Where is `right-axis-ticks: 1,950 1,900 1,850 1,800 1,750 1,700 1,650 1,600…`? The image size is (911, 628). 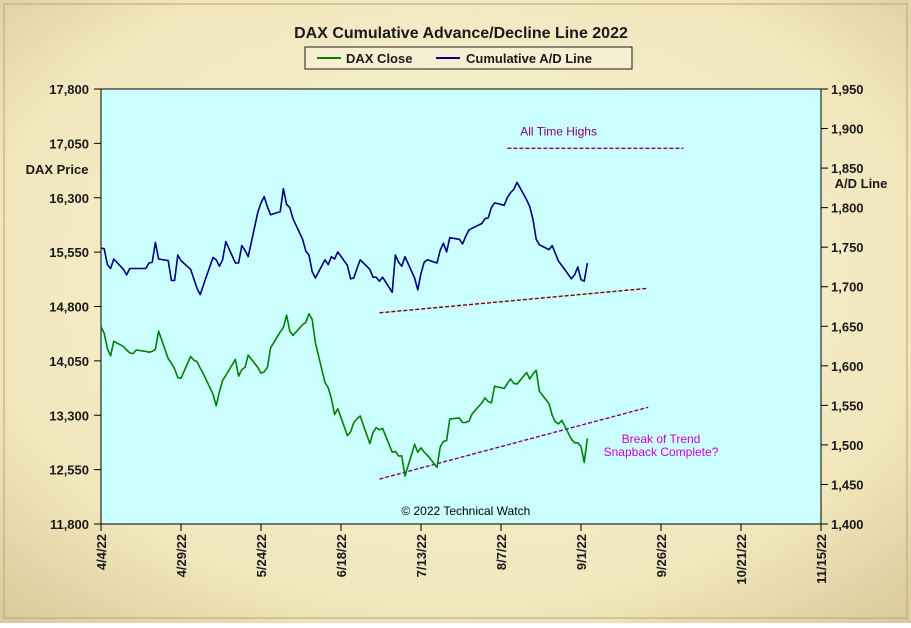 right-axis-ticks: 1,950 1,900 1,850 1,800 1,750 1,700 1,650 1,600… is located at coordinates (842, 307).